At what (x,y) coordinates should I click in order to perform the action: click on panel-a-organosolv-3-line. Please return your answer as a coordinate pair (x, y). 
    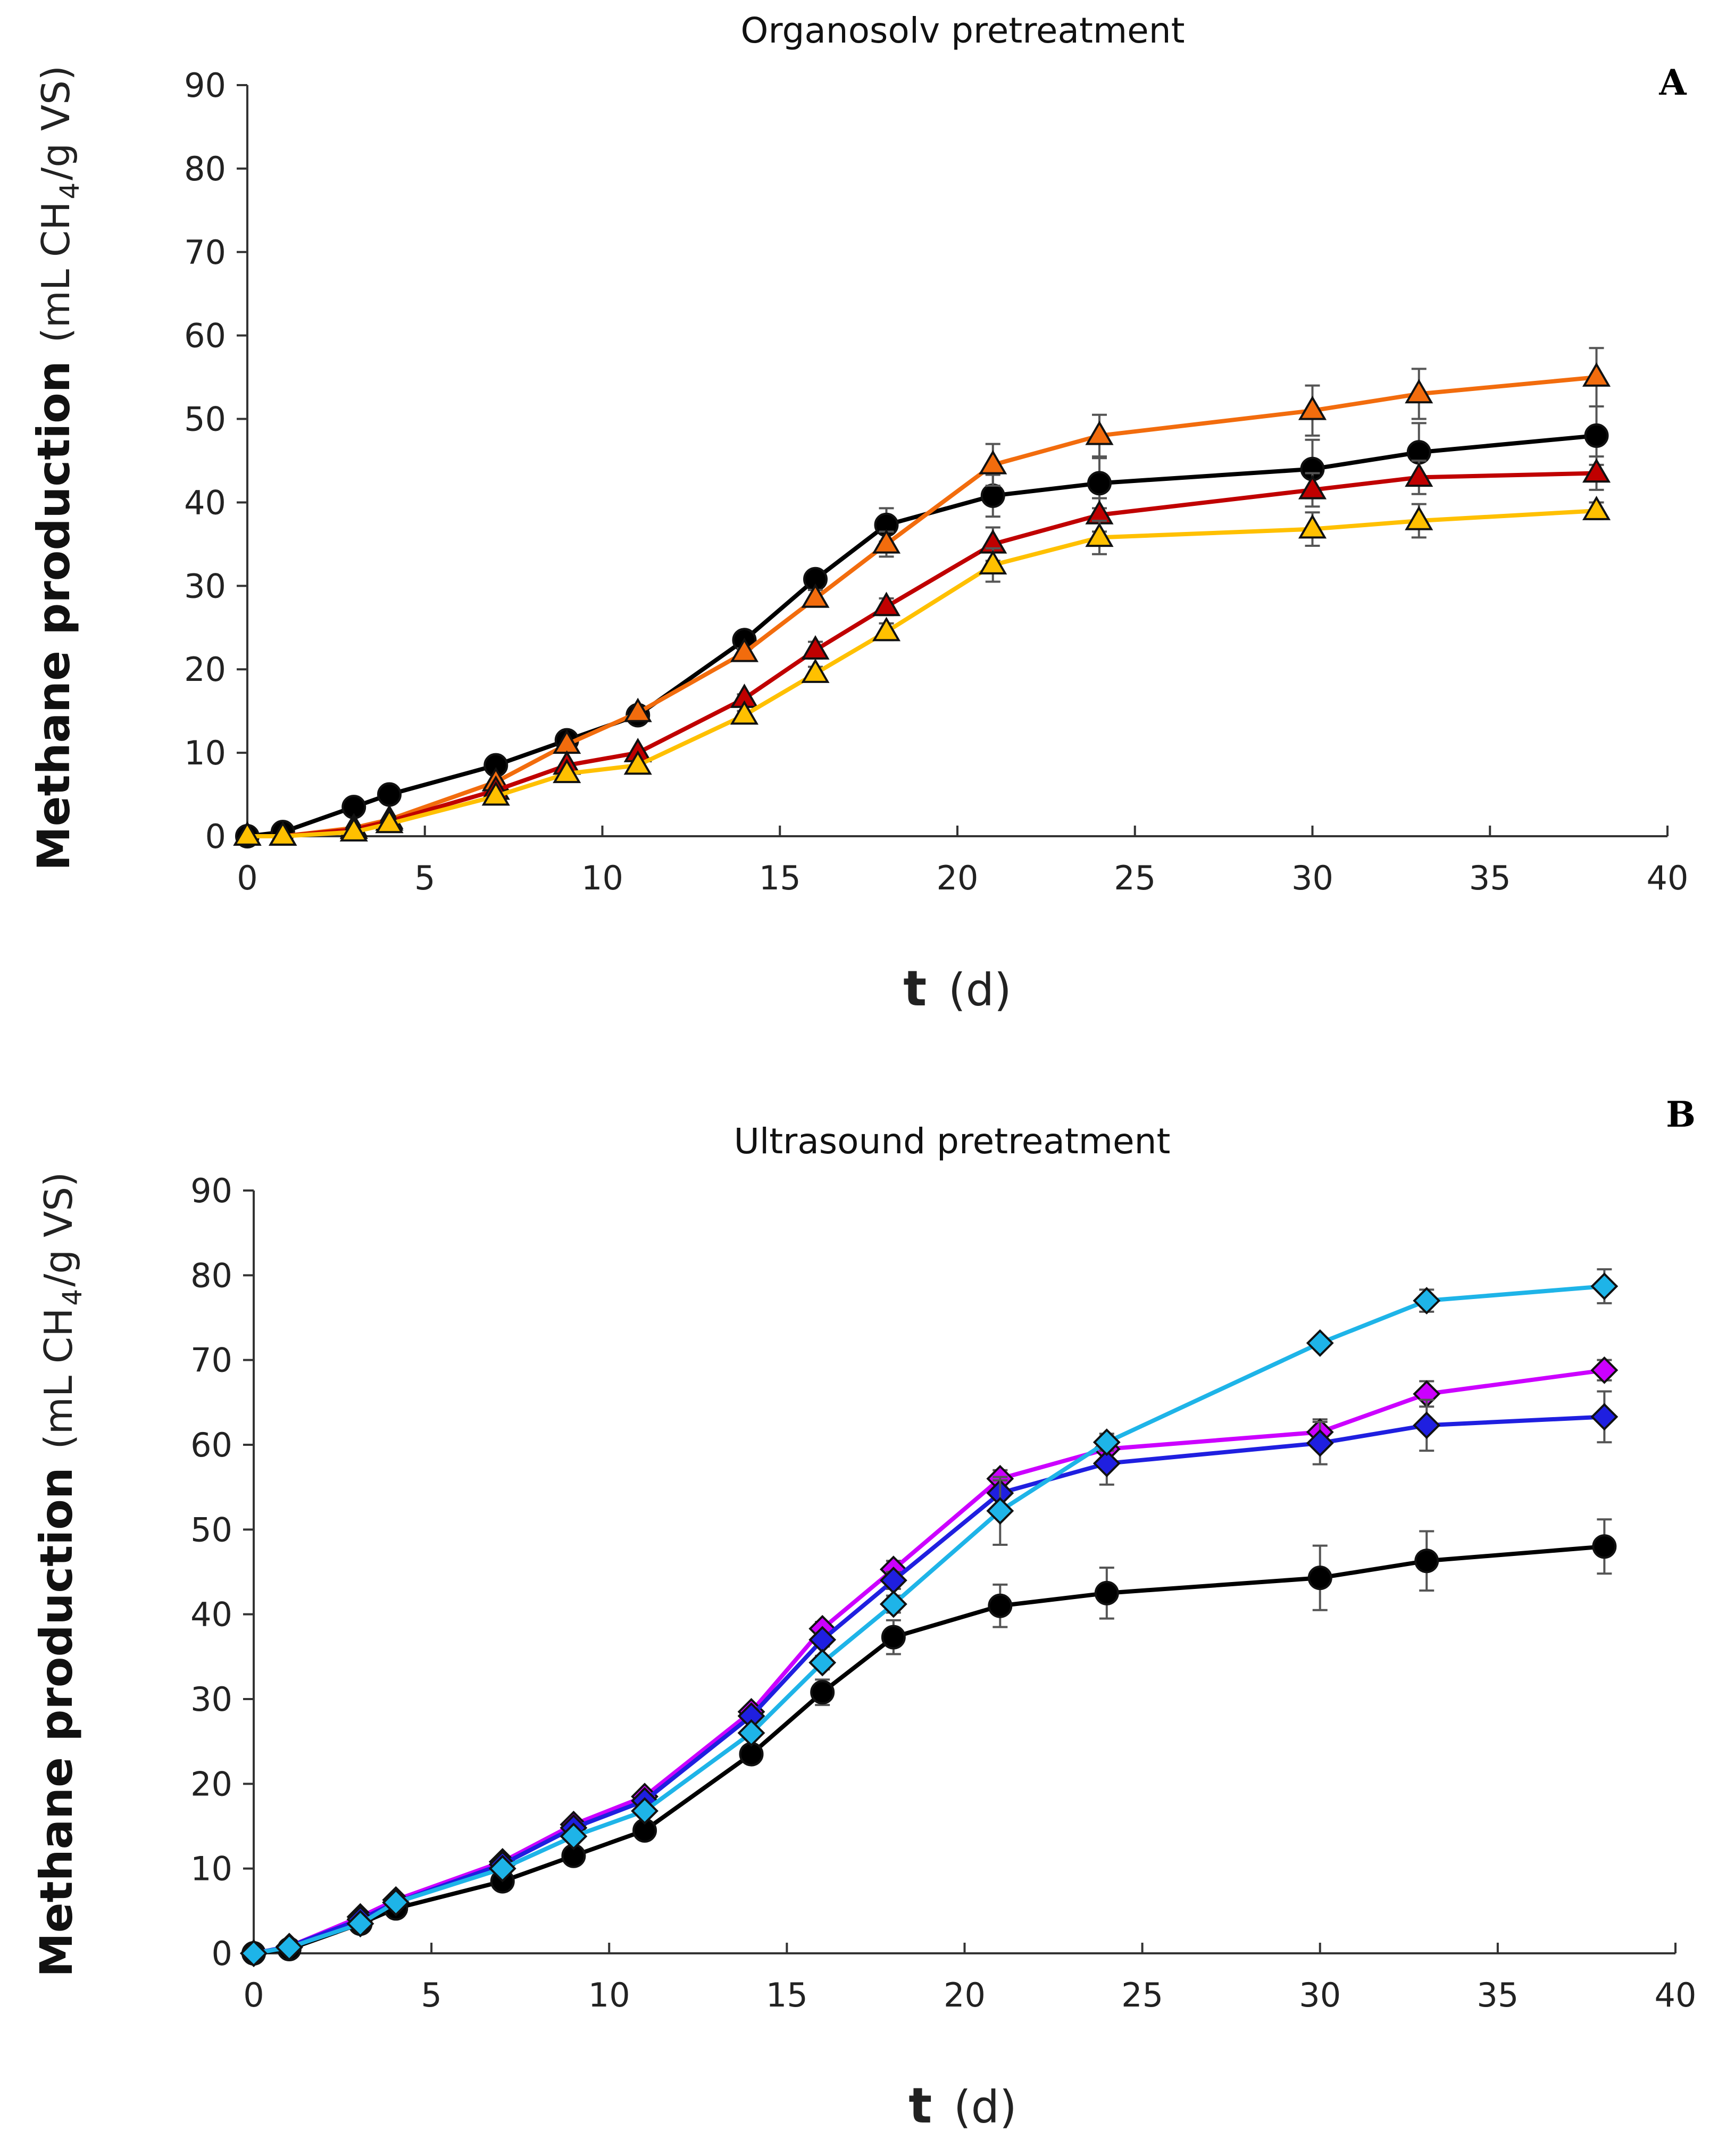
    Looking at the image, I should click on (922, 673).